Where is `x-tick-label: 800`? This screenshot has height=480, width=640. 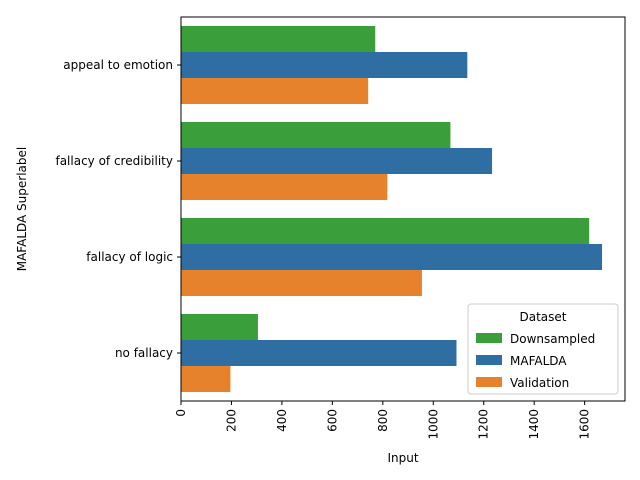
x-tick-label: 800 is located at coordinates (383, 420).